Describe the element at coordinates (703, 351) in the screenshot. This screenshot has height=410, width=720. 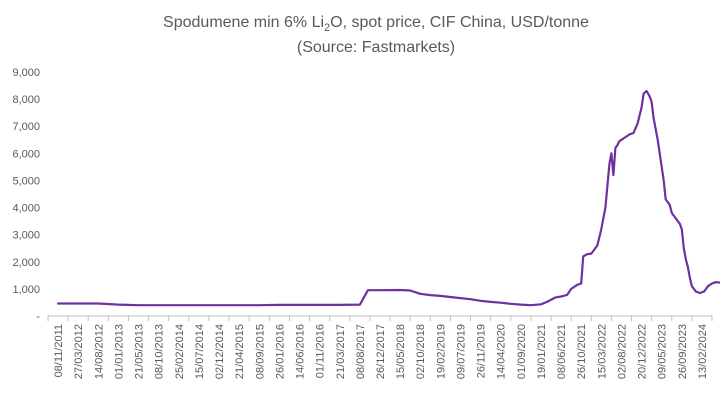
I see `x-tick-label: 13/02/2024` at that location.